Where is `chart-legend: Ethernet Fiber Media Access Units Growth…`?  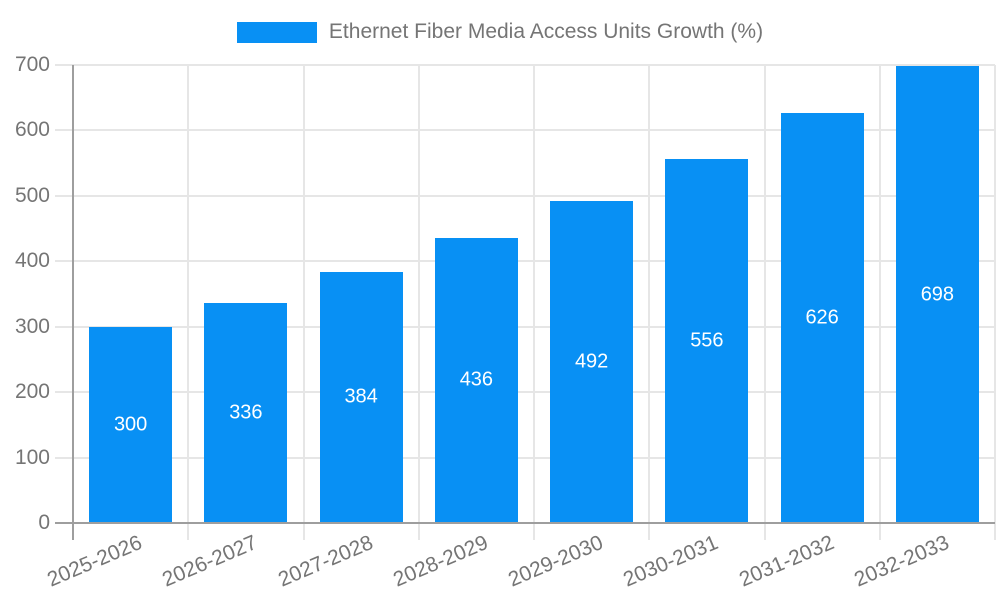
chart-legend: Ethernet Fiber Media Access Units Growth… is located at coordinates (500, 32).